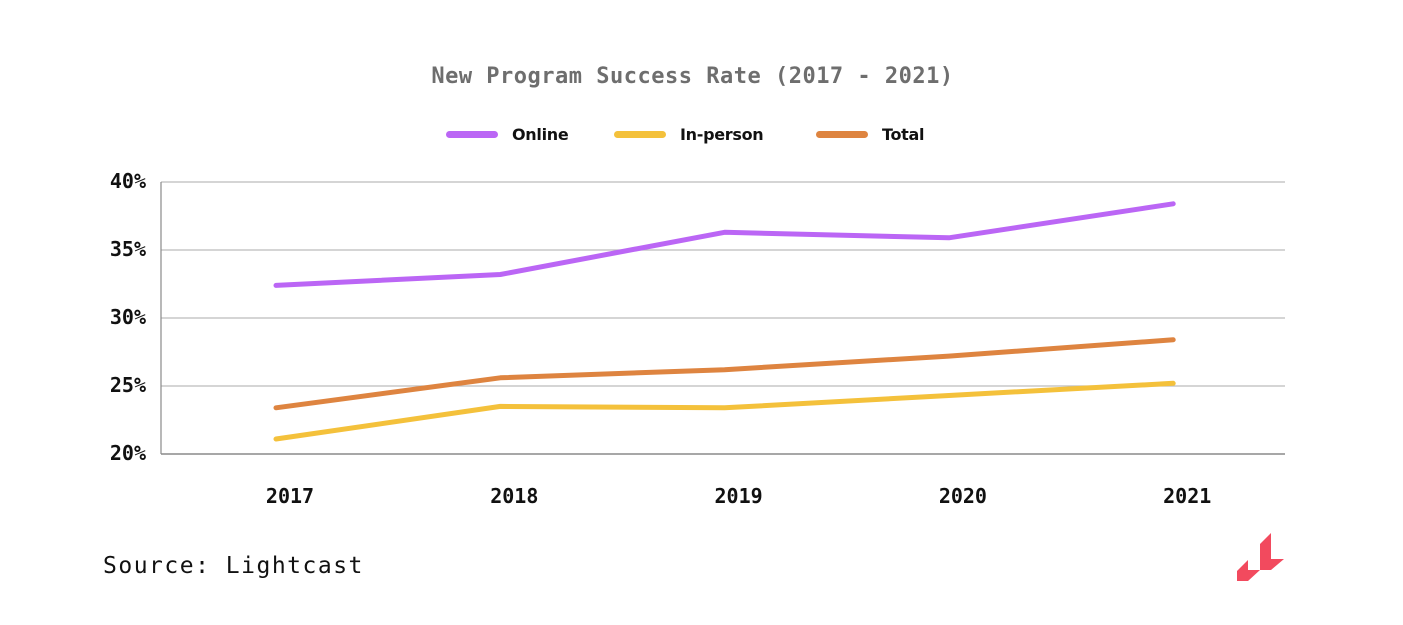 This screenshot has height=625, width=1403. Describe the element at coordinates (963, 496) in the screenshot. I see `x-tick-label: 2020` at that location.